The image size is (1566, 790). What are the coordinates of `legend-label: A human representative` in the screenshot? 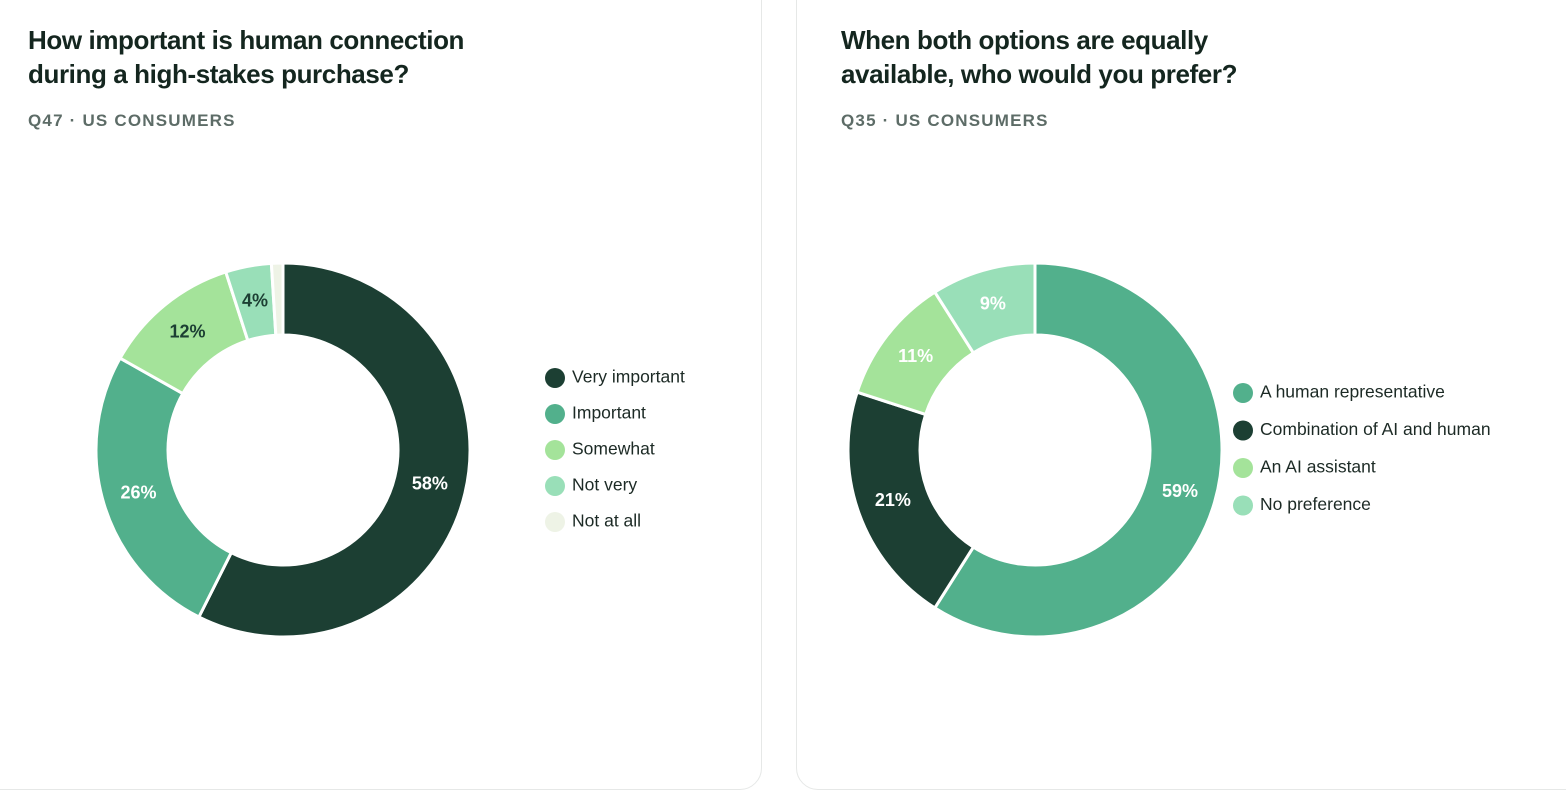 It's located at (1352, 392).